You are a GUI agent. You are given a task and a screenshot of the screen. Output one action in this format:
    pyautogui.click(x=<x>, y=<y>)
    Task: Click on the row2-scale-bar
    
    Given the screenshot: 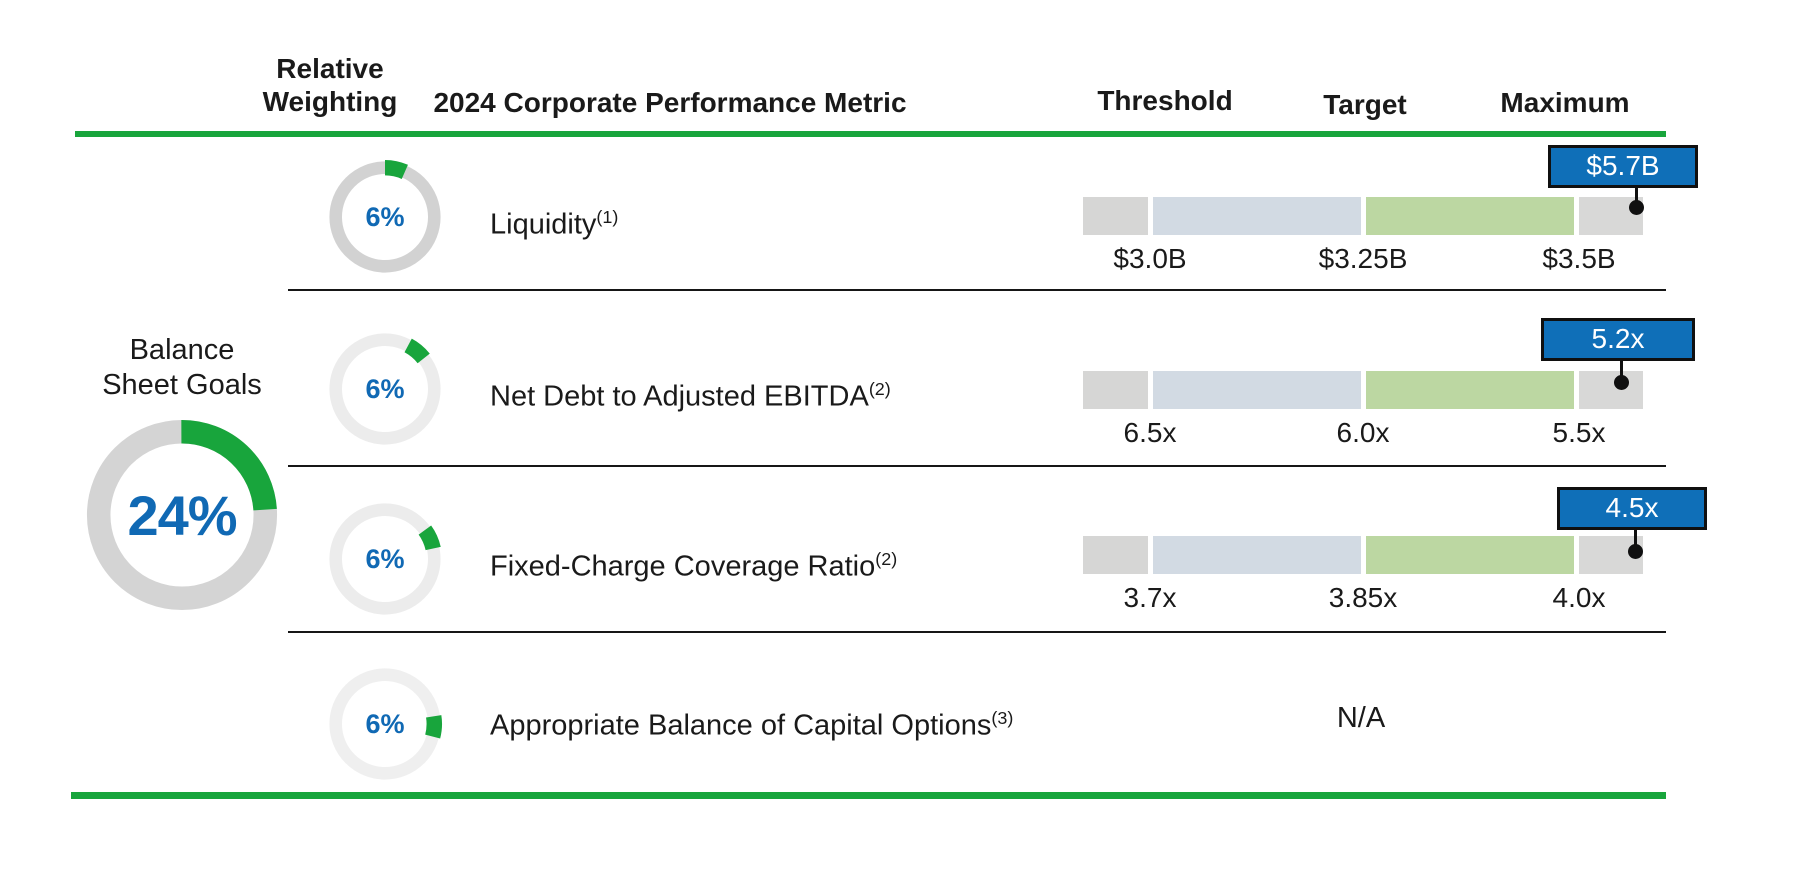 What is the action you would take?
    pyautogui.click(x=1363, y=390)
    